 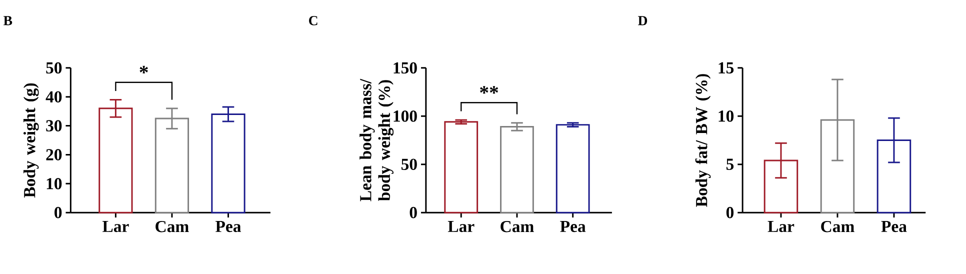 What do you see at coordinates (54, 126) in the screenshot?
I see `y-tick-label: 30` at bounding box center [54, 126].